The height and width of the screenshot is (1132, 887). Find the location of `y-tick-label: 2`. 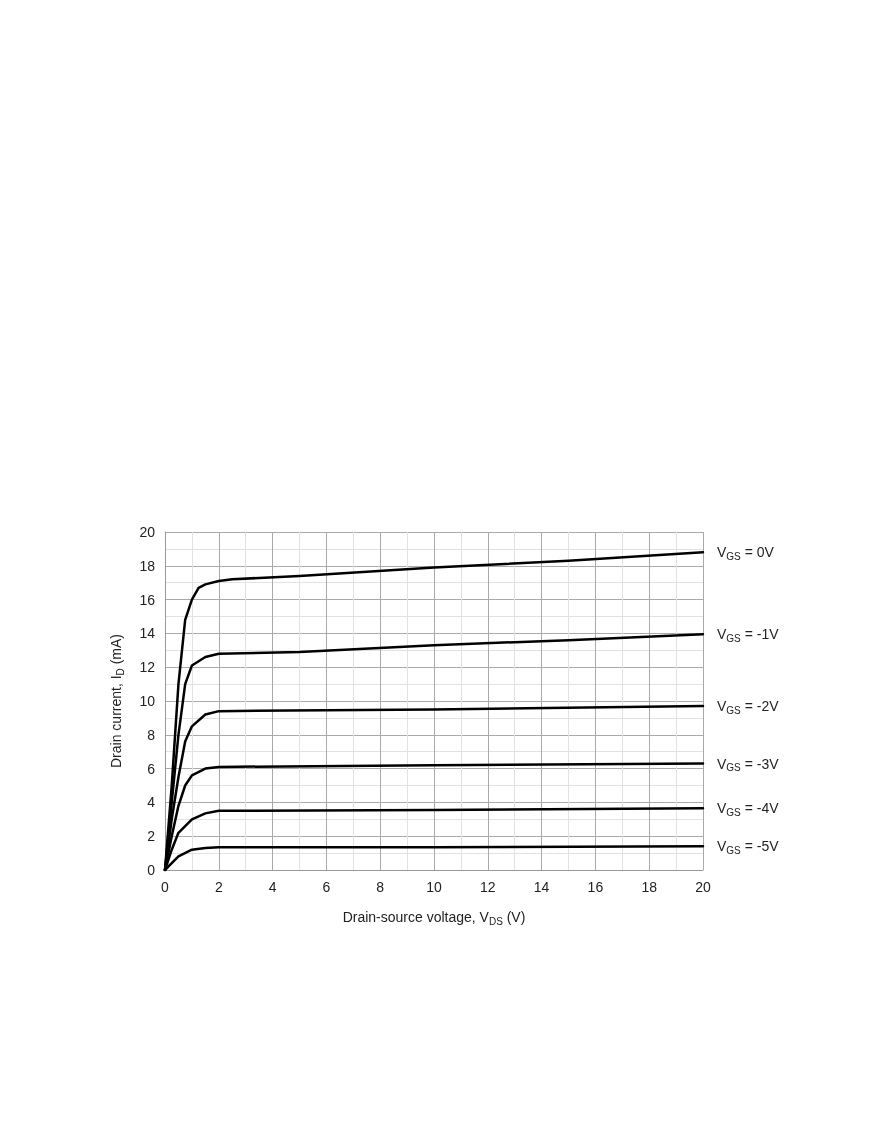

y-tick-label: 2 is located at coordinates (151, 836).